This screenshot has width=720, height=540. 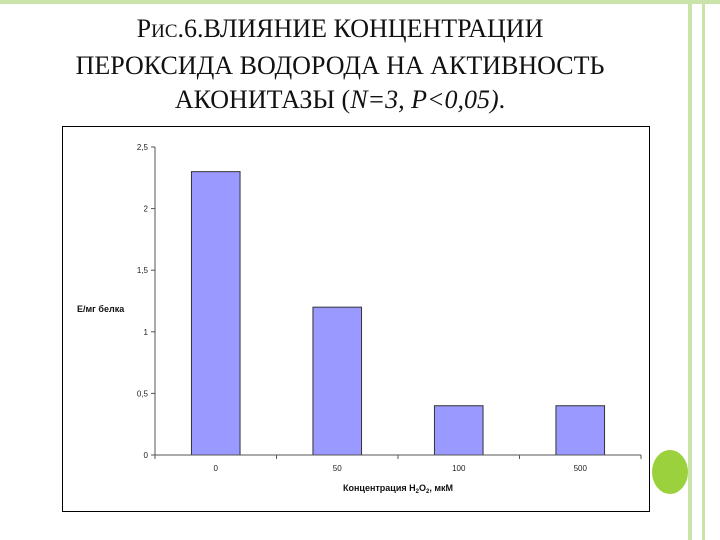 What do you see at coordinates (146, 455) in the screenshot?
I see `y-tick-label: 0` at bounding box center [146, 455].